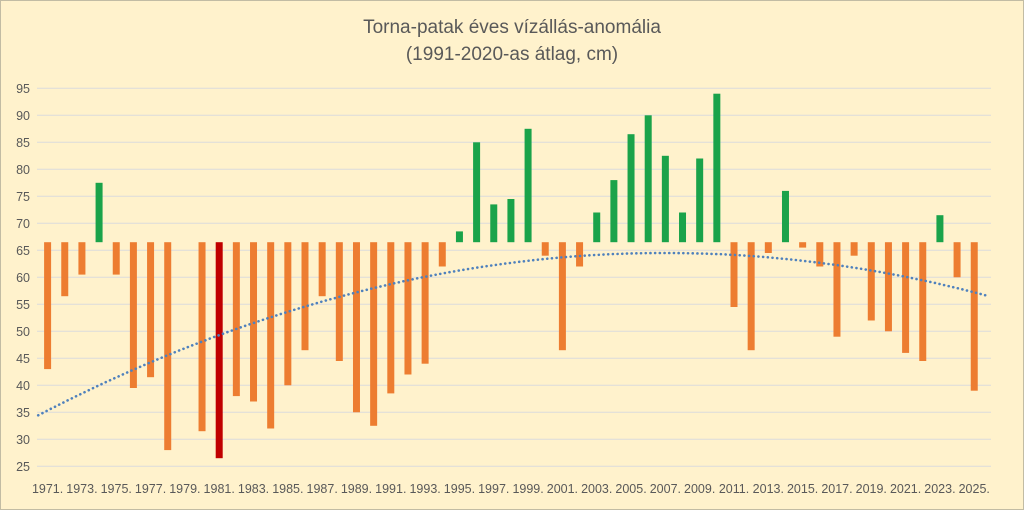 This screenshot has height=510, width=1024. What do you see at coordinates (545, 249) in the screenshot?
I see `bar-2000` at bounding box center [545, 249].